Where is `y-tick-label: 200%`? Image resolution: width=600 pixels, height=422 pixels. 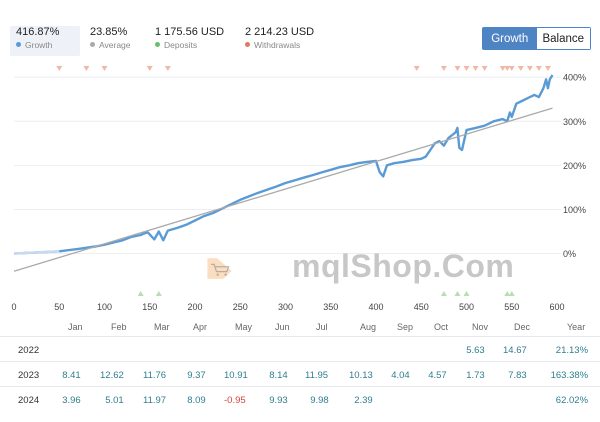 y-tick-label: 200% is located at coordinates (574, 166).